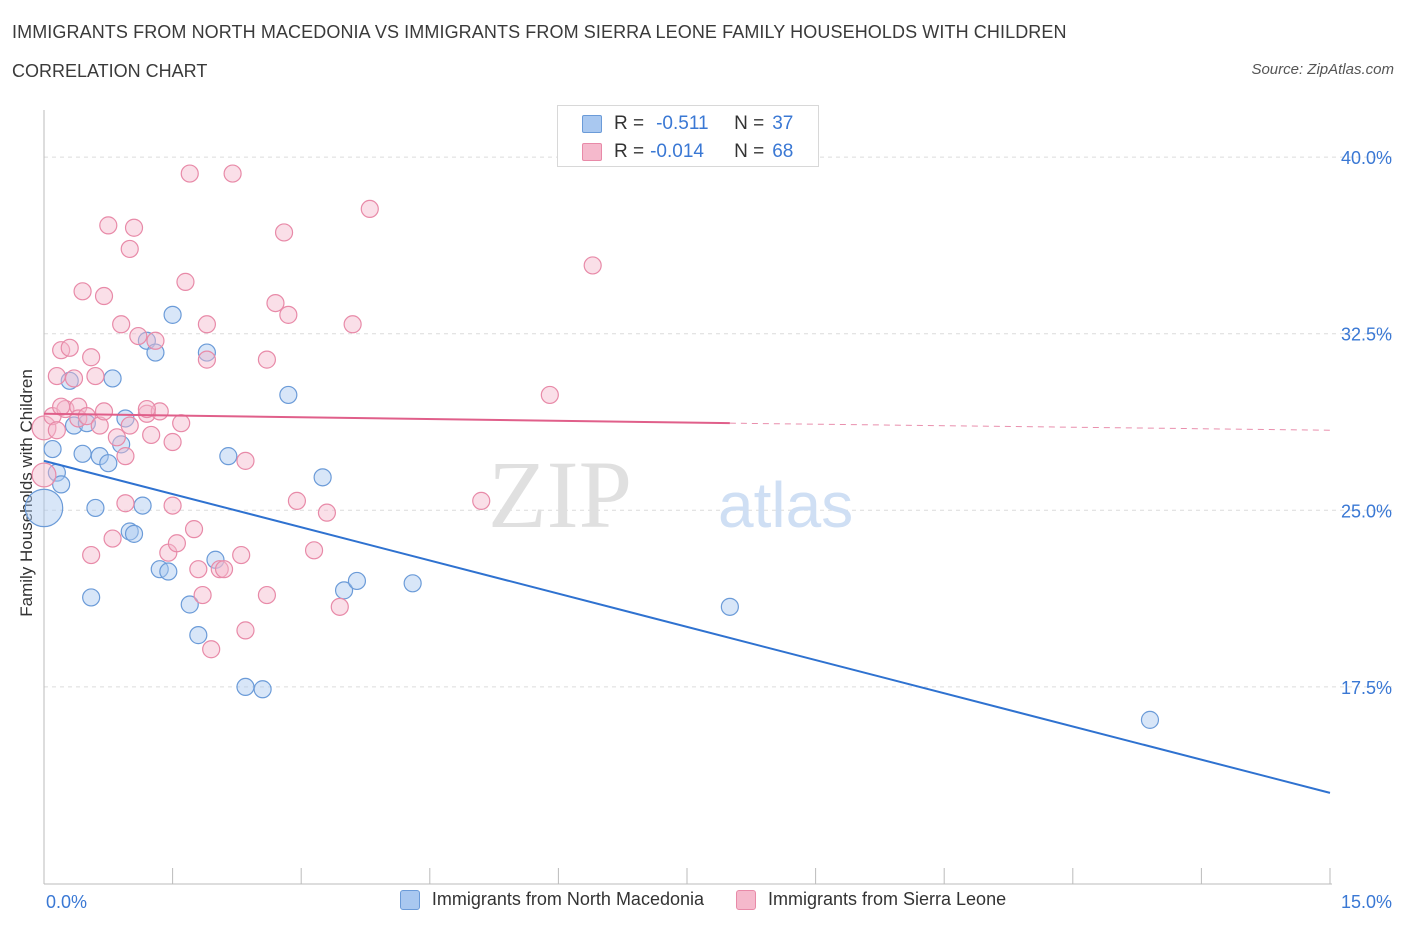 This screenshot has height=930, width=1406. What do you see at coordinates (1366, 902) in the screenshot?
I see `x-tick-label: 15.0%` at bounding box center [1366, 902].